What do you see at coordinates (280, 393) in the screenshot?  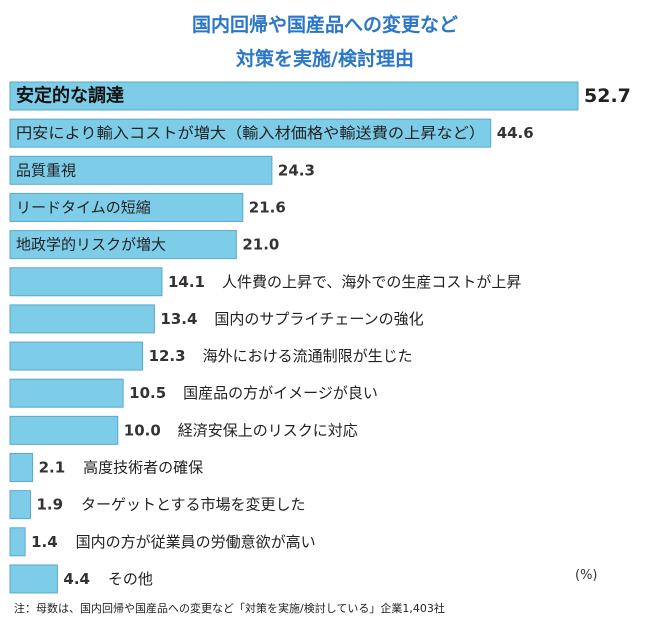 I see `category-label-9: 国産品の方がイメージが良い` at bounding box center [280, 393].